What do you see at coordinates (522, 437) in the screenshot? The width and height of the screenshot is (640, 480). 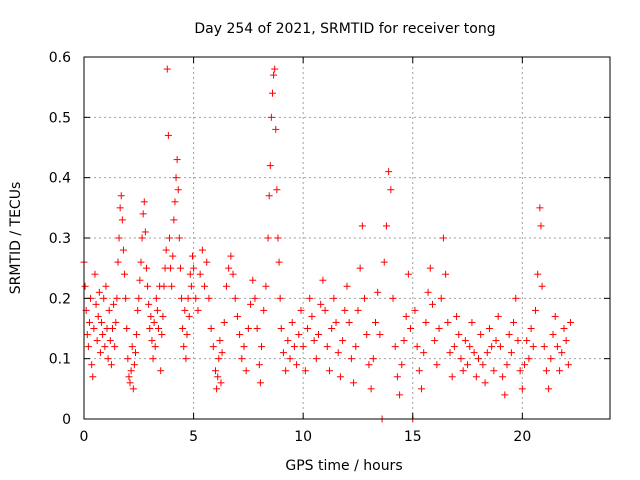 I see `x-tick-label: 20` at bounding box center [522, 437].